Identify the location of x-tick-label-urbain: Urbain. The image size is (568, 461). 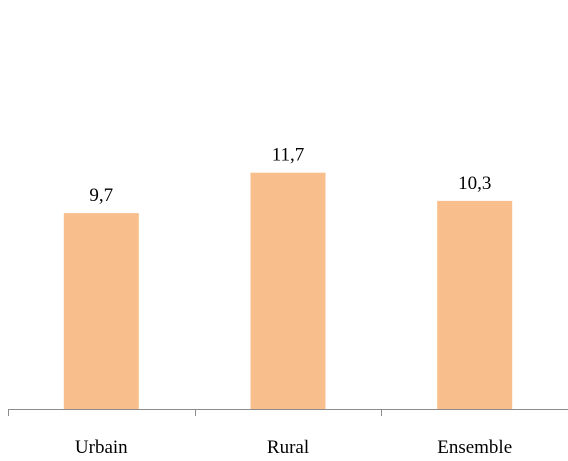
(101, 447).